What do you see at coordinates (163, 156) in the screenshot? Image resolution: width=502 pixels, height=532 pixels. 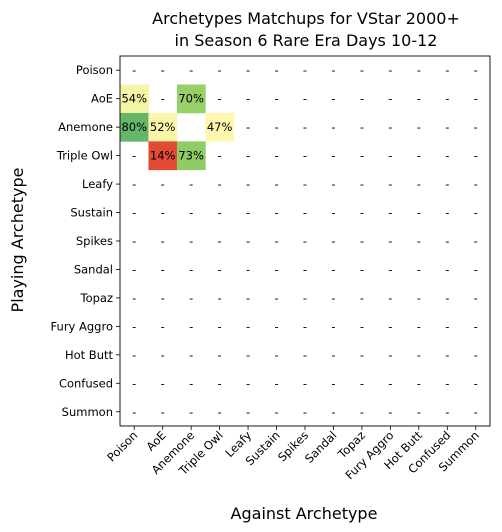 I see `heatmap-cell-triple-owl-vs-aoe` at bounding box center [163, 156].